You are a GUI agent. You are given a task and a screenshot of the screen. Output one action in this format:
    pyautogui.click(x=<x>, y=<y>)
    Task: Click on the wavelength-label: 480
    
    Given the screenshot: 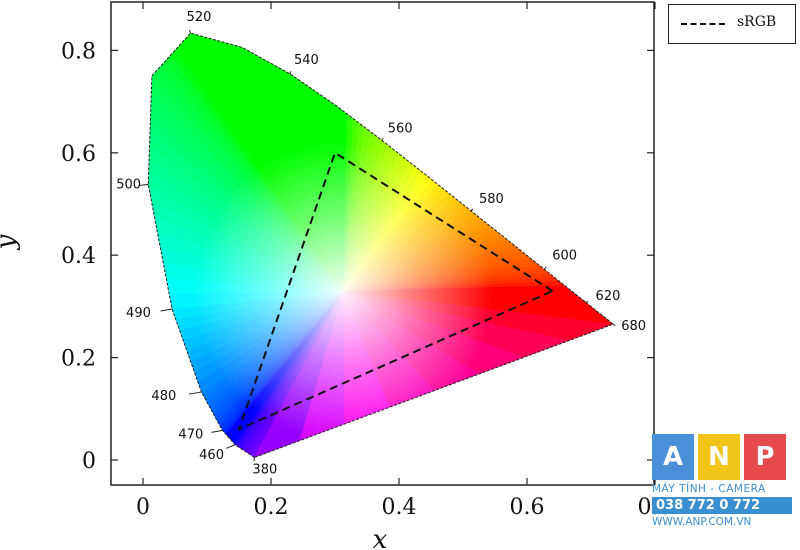 What is the action you would take?
    pyautogui.click(x=163, y=396)
    